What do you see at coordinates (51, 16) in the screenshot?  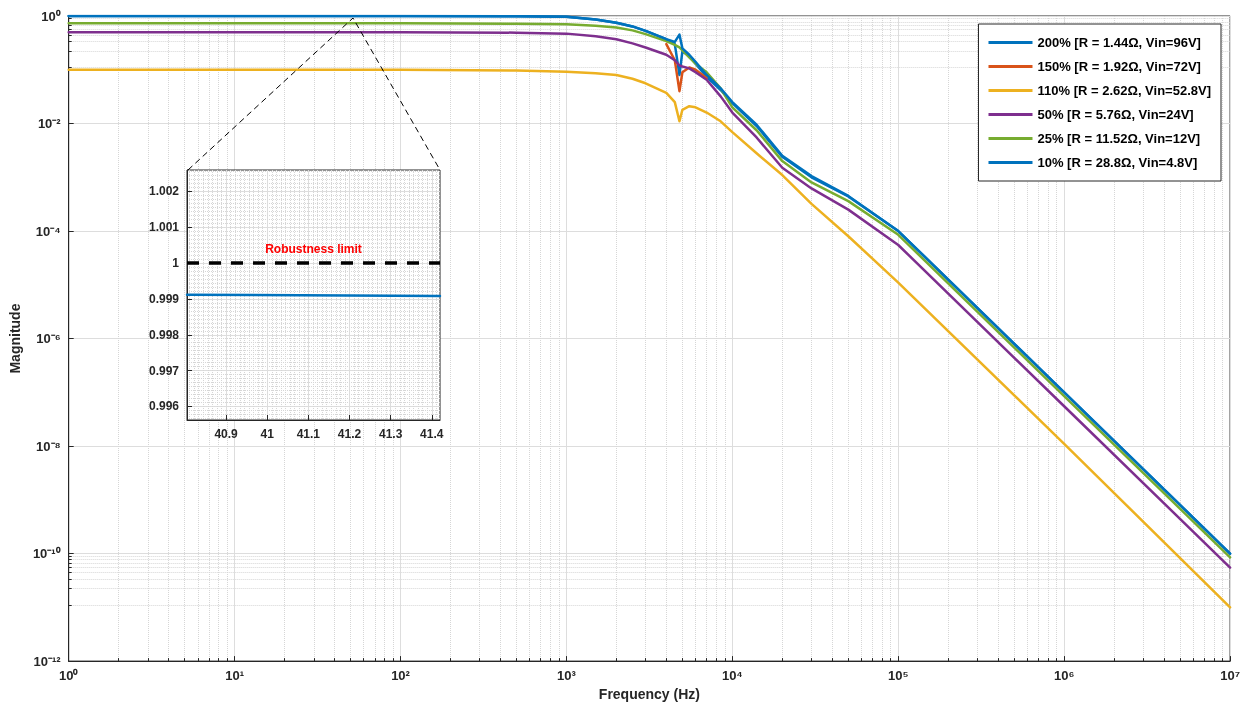 I see `y-tick-label: 10⁰` at bounding box center [51, 16].